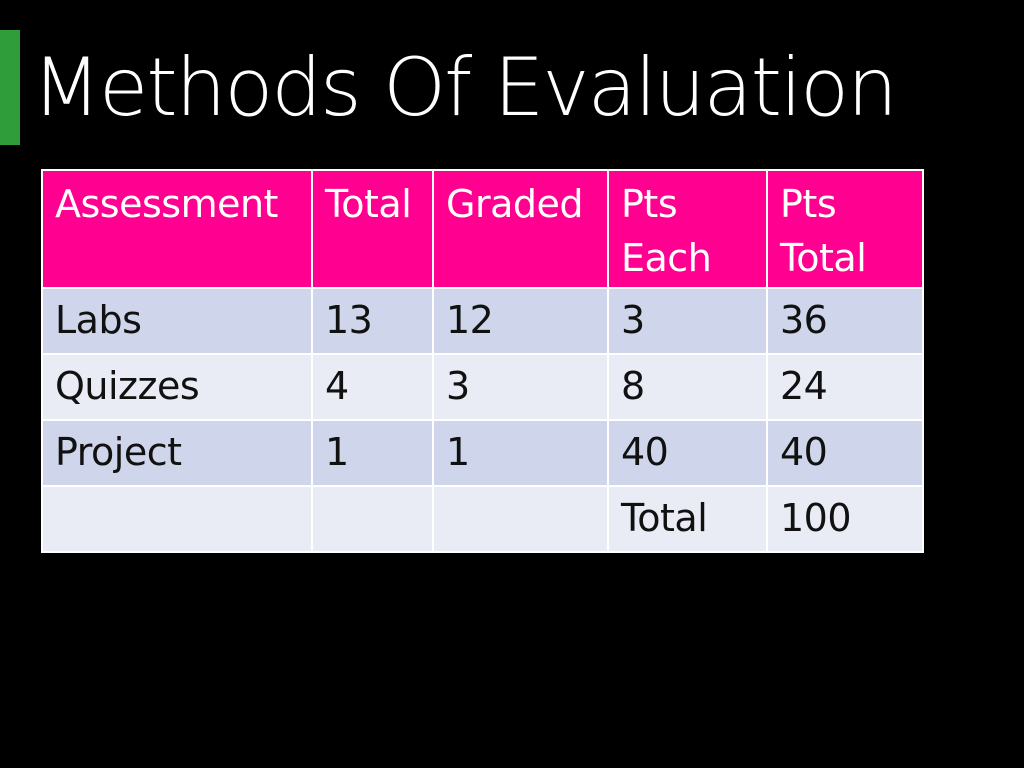 The image size is (1024, 768). What do you see at coordinates (845, 321) in the screenshot?
I see `cell-pts-total: 36` at bounding box center [845, 321].